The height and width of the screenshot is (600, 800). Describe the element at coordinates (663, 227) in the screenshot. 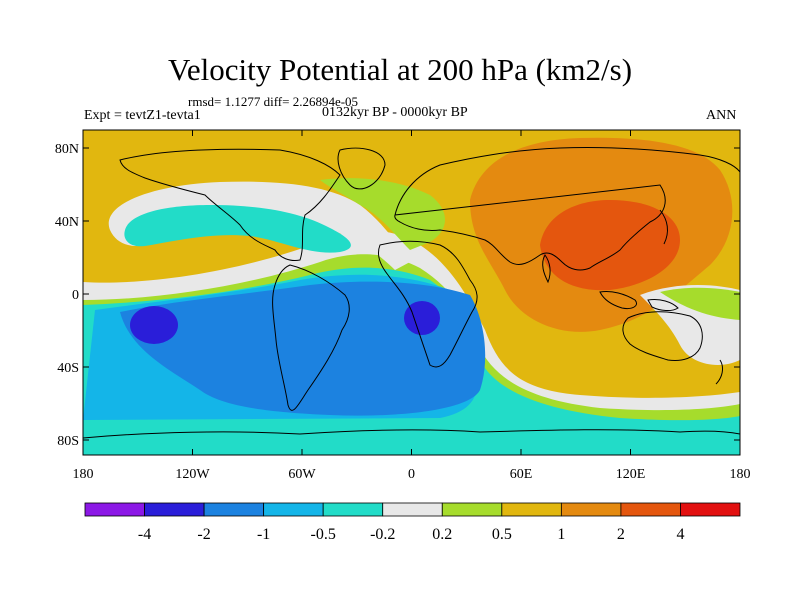

I see `coast-japan` at that location.